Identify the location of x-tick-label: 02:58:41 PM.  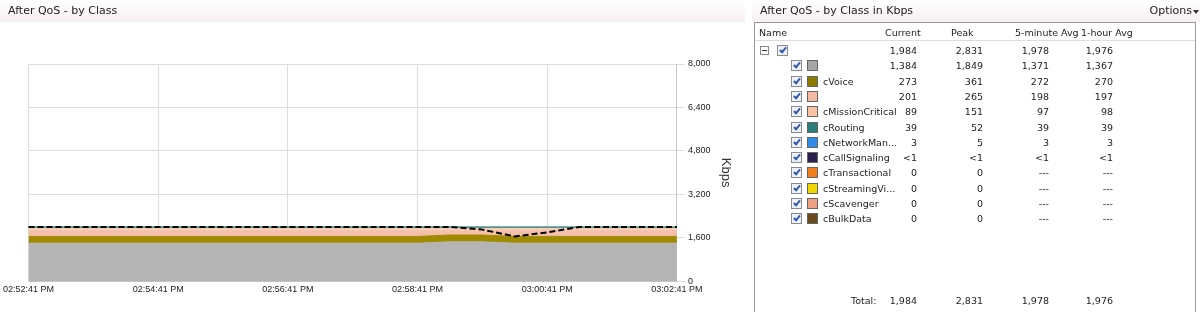
(418, 289).